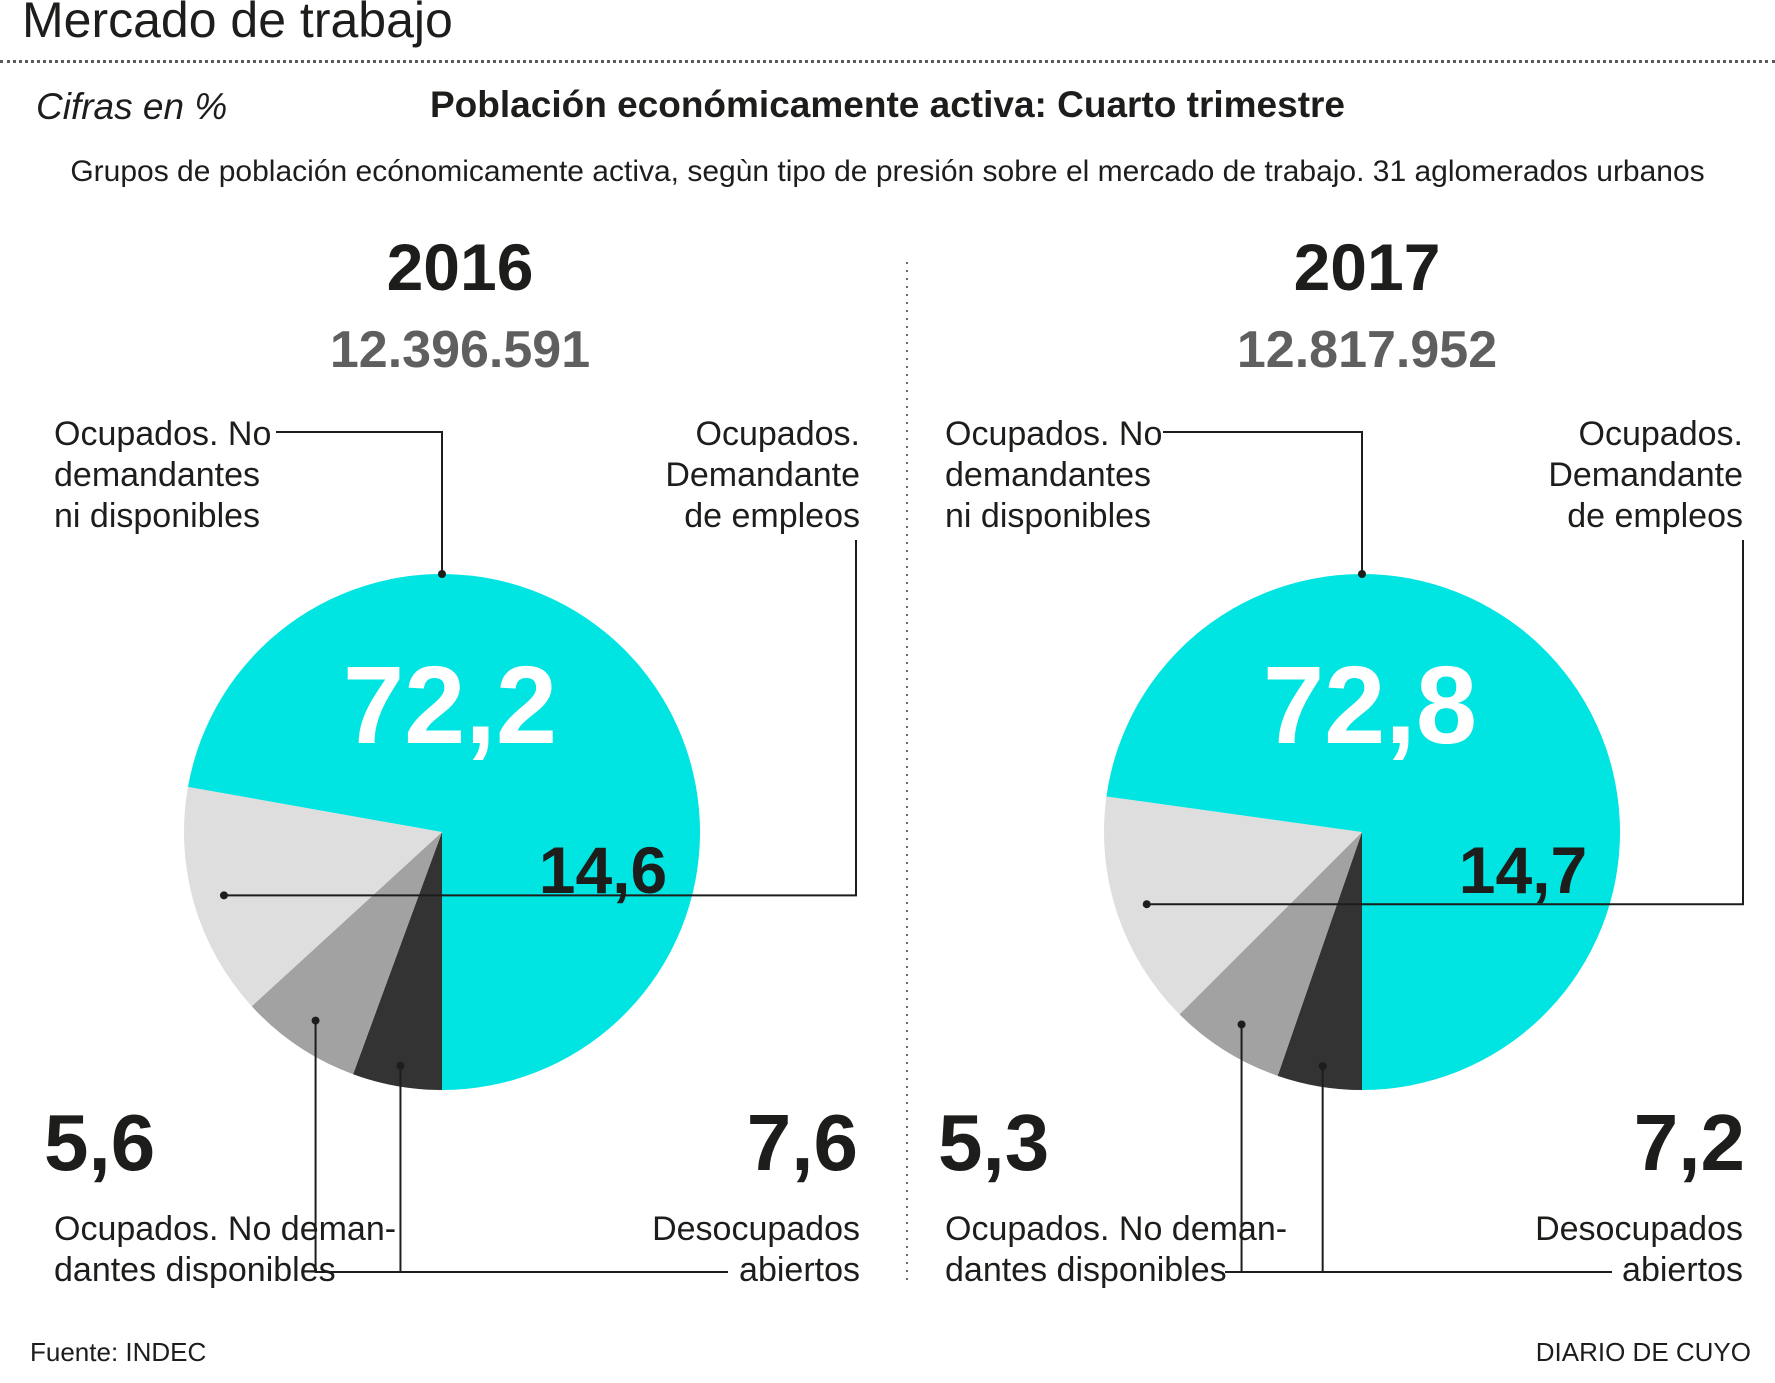 The height and width of the screenshot is (1383, 1775). Describe the element at coordinates (1689, 1142) in the screenshot. I see `value-label: 7,2` at that location.